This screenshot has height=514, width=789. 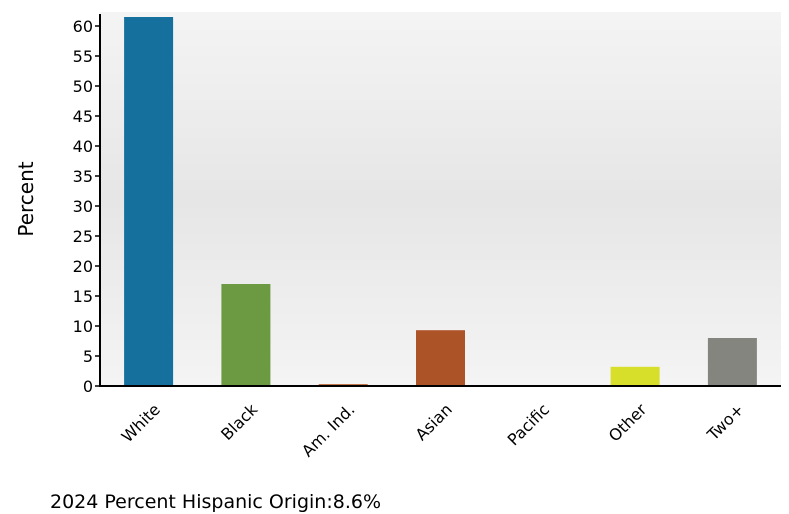 I want to click on bar-other, so click(x=635, y=376).